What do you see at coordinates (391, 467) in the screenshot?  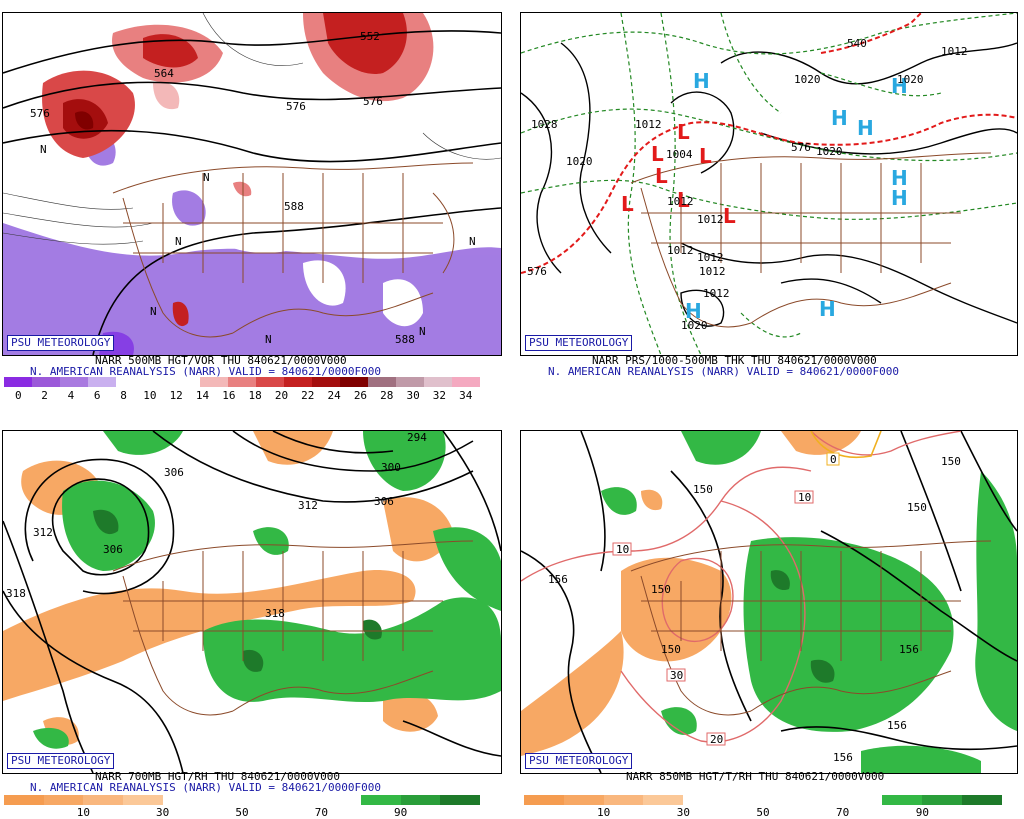 I see `contour-label: 300` at bounding box center [391, 467].